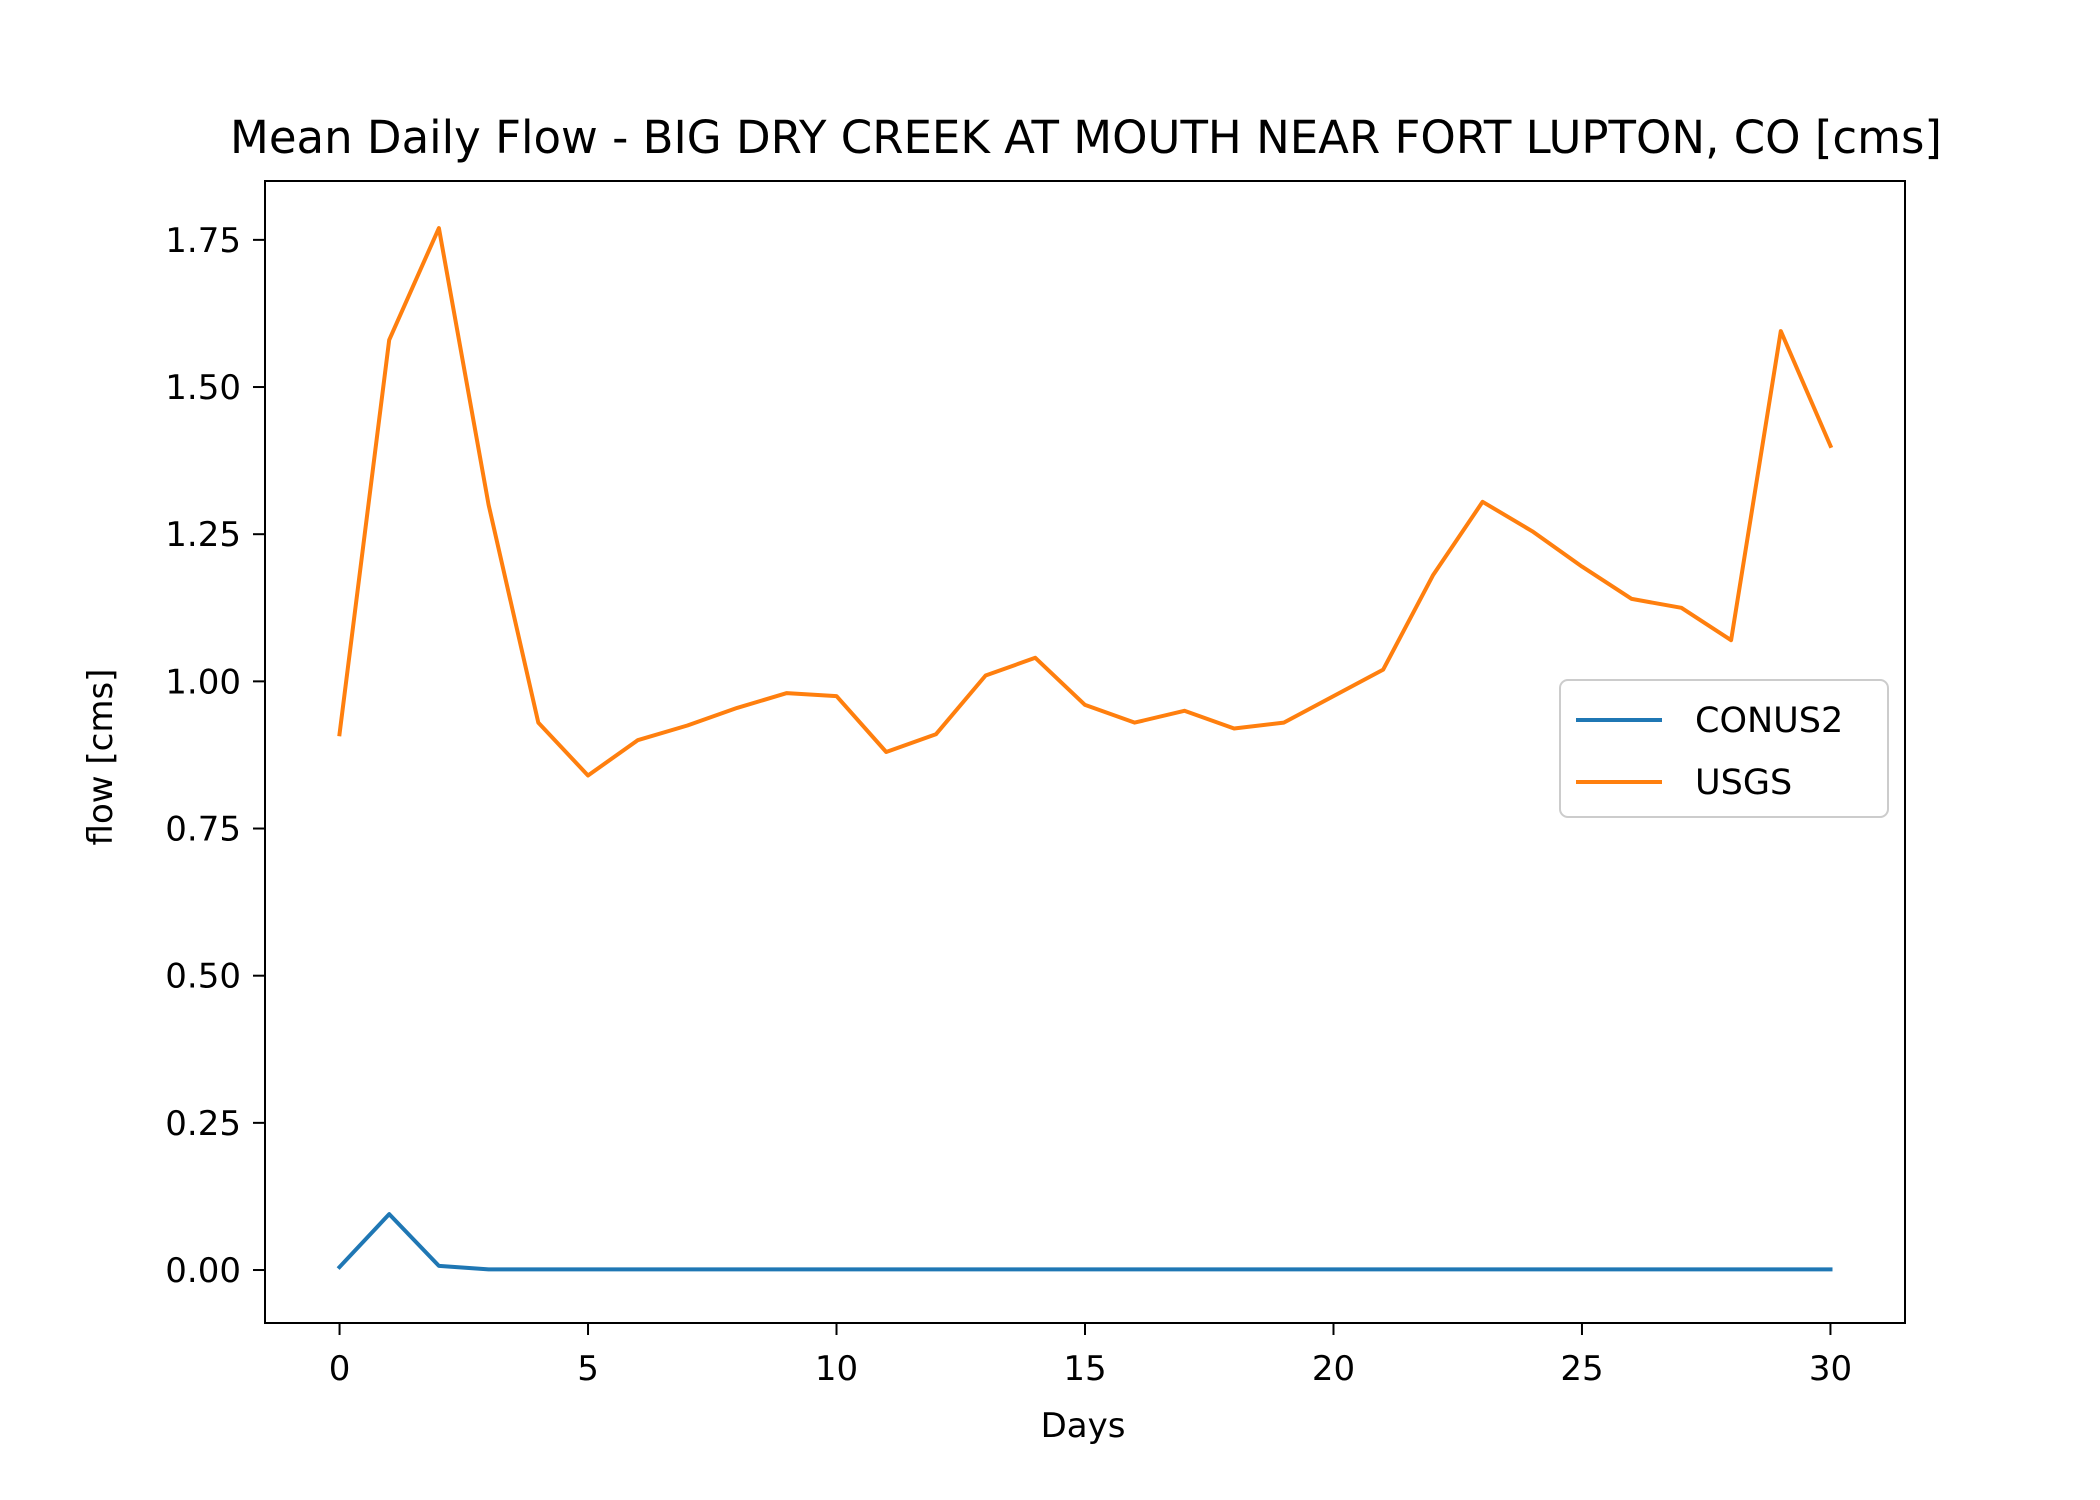 The image size is (2100, 1500). What do you see at coordinates (1083, 1426) in the screenshot?
I see `x-axis-label: Days` at bounding box center [1083, 1426].